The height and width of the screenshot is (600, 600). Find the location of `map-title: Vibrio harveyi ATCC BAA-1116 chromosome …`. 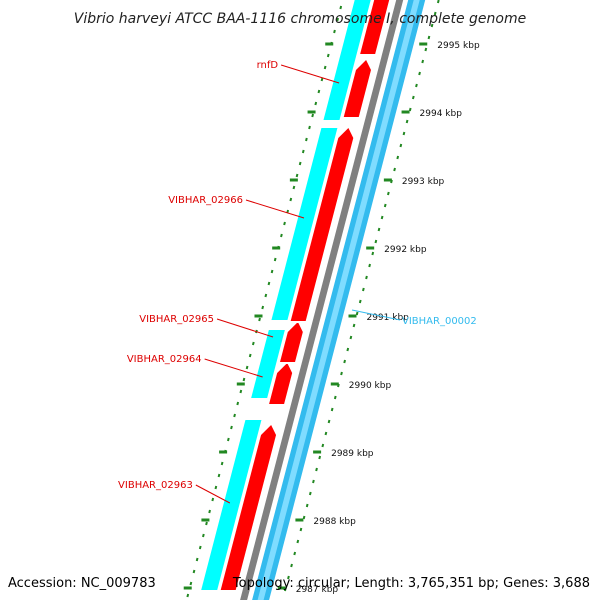

map-title: Vibrio harveyi ATCC BAA-1116 chromosome … is located at coordinates (300, 19).